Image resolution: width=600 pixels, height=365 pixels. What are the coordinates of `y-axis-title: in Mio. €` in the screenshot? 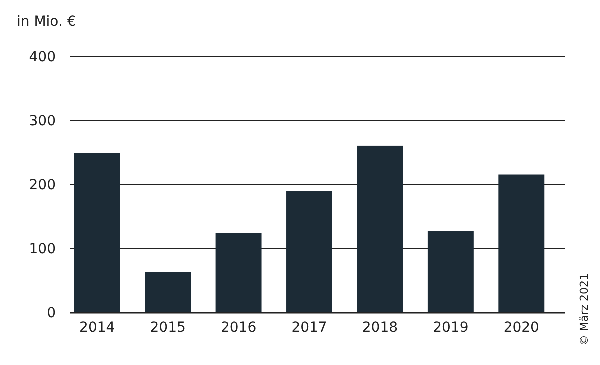 It's located at (46, 22).